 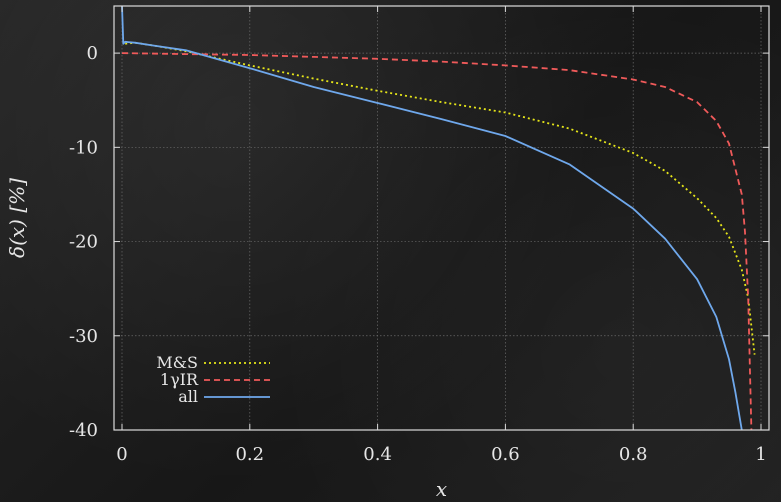 I want to click on x-tick-label: 0, so click(x=121, y=454).